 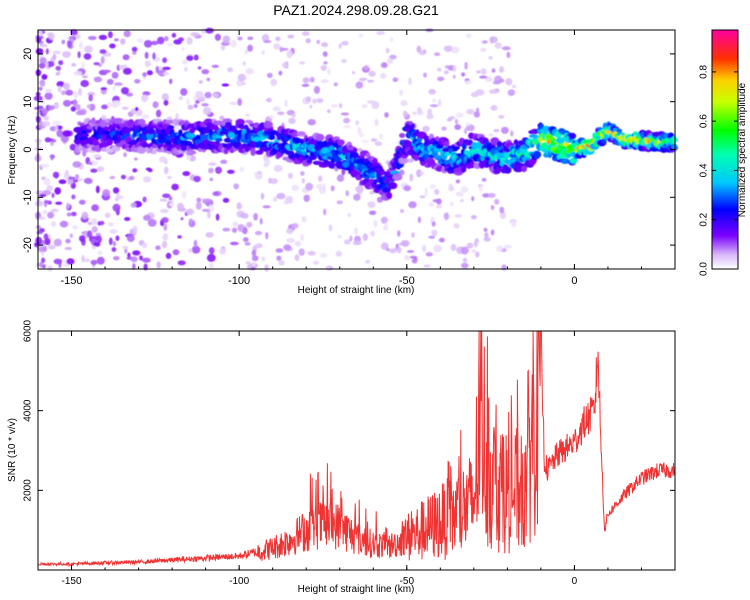 I want to click on heatmap-y-tick-label: -20, so click(x=28, y=245).